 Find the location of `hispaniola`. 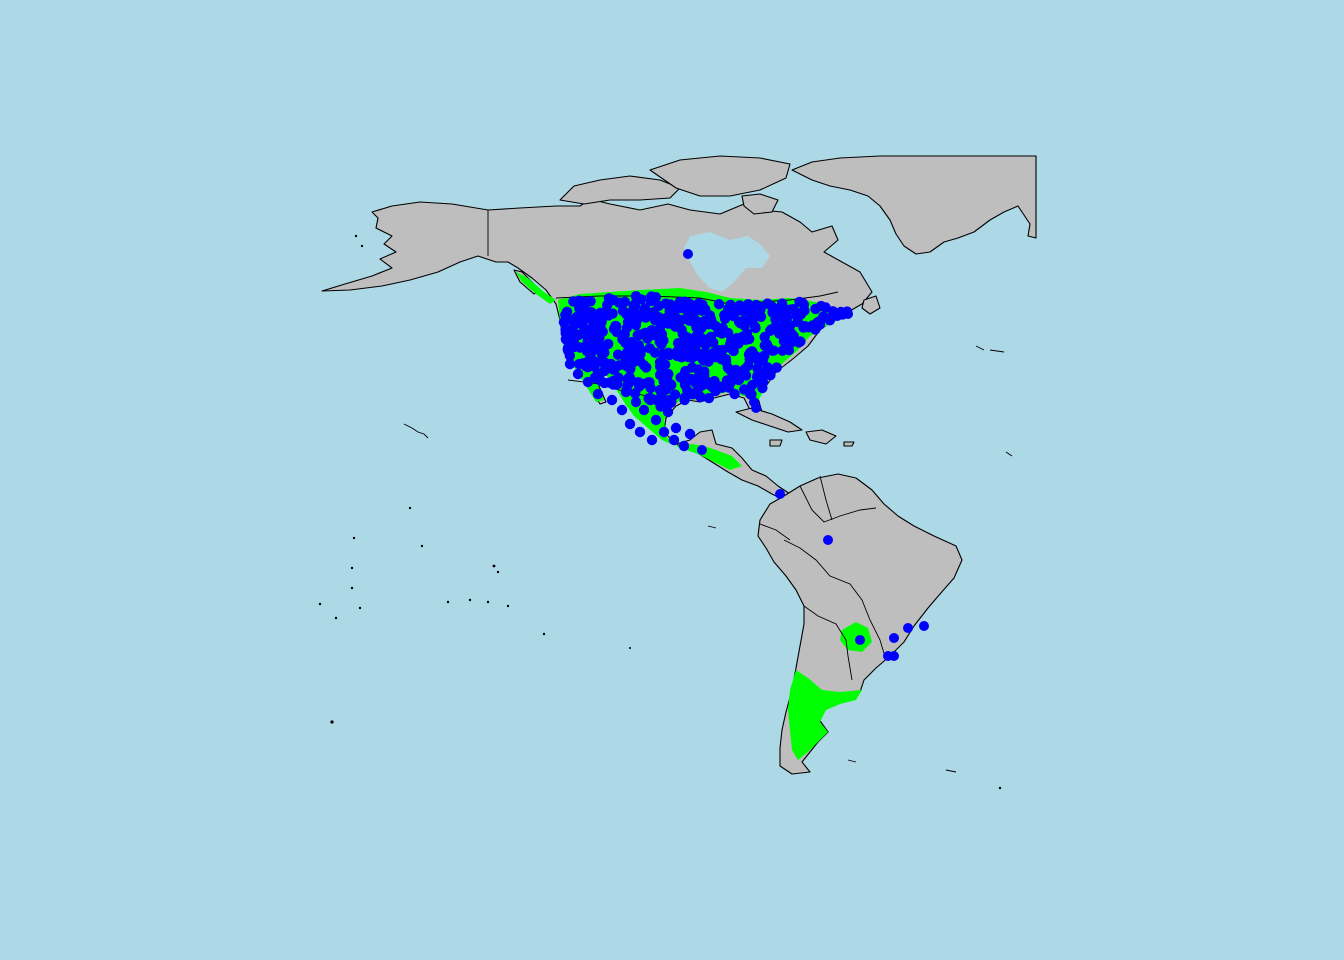

hispaniola is located at coordinates (821, 437).